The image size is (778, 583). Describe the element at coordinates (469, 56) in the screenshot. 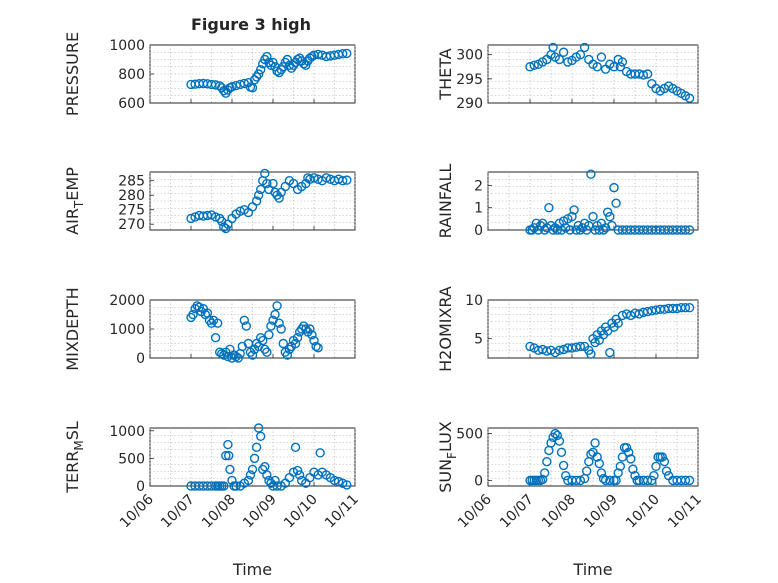

I see `y-tick-label: 300` at that location.